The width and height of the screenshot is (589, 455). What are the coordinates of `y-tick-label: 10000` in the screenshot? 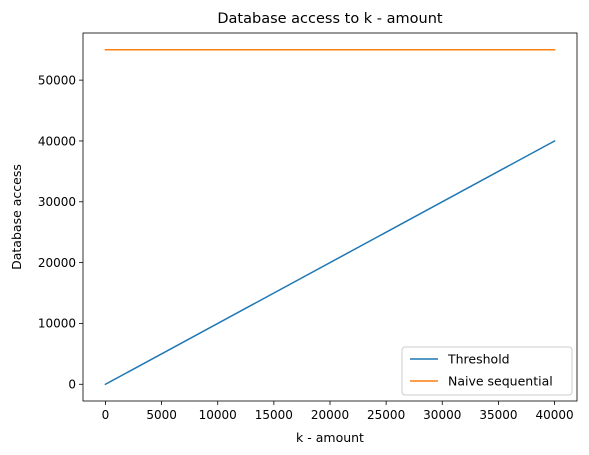 It's located at (57, 324).